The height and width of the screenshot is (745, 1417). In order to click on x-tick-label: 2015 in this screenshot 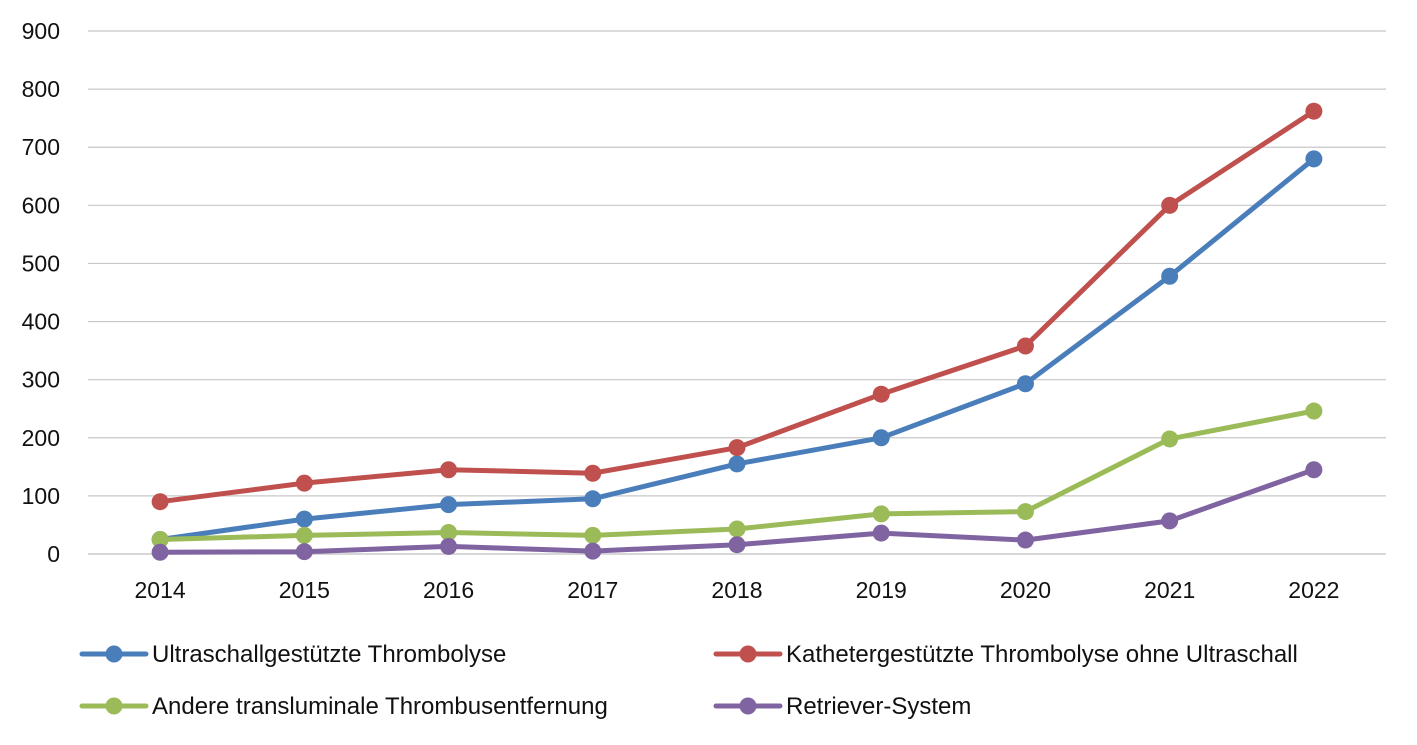, I will do `click(304, 590)`.